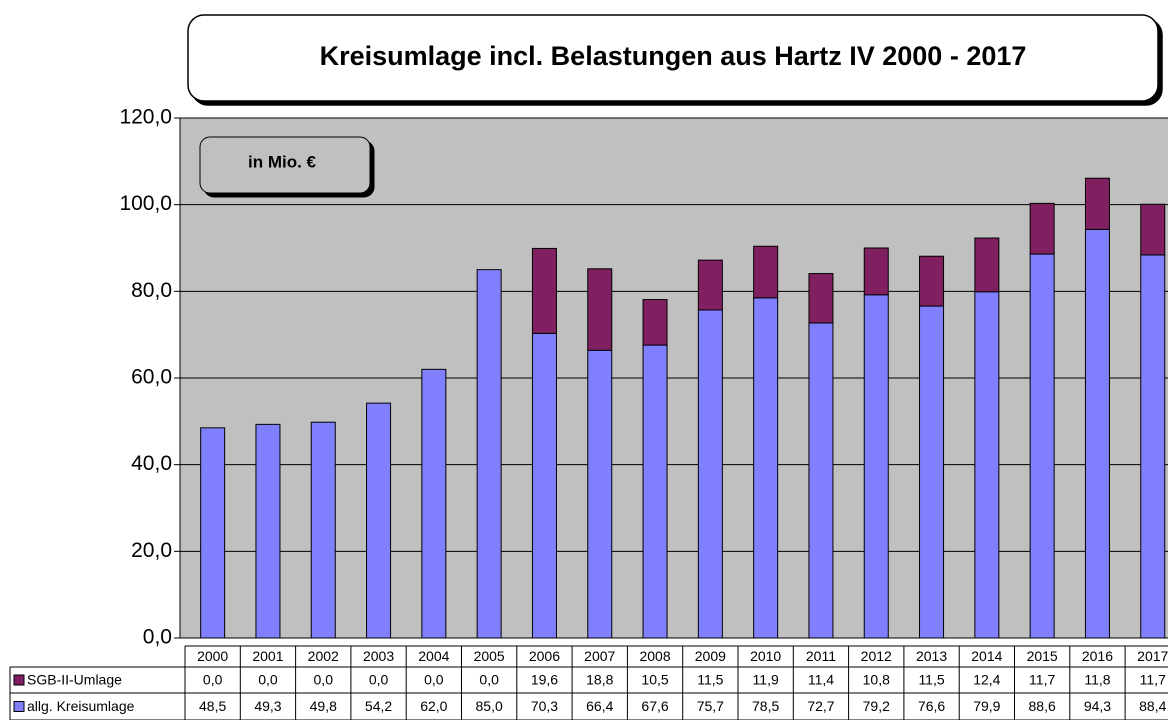 This screenshot has width=1168, height=720. What do you see at coordinates (489, 656) in the screenshot?
I see `x-tick-label: 2005` at bounding box center [489, 656].